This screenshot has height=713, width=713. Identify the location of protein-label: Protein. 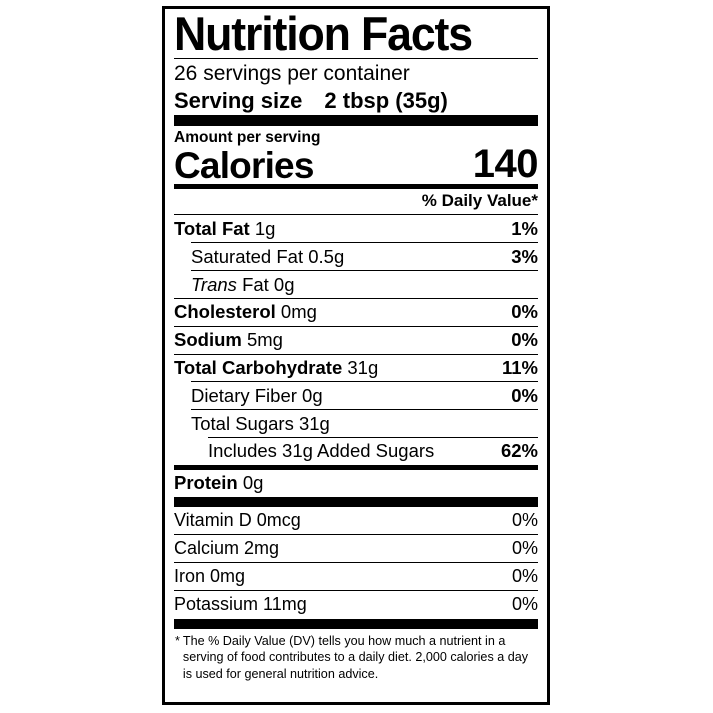
(206, 483).